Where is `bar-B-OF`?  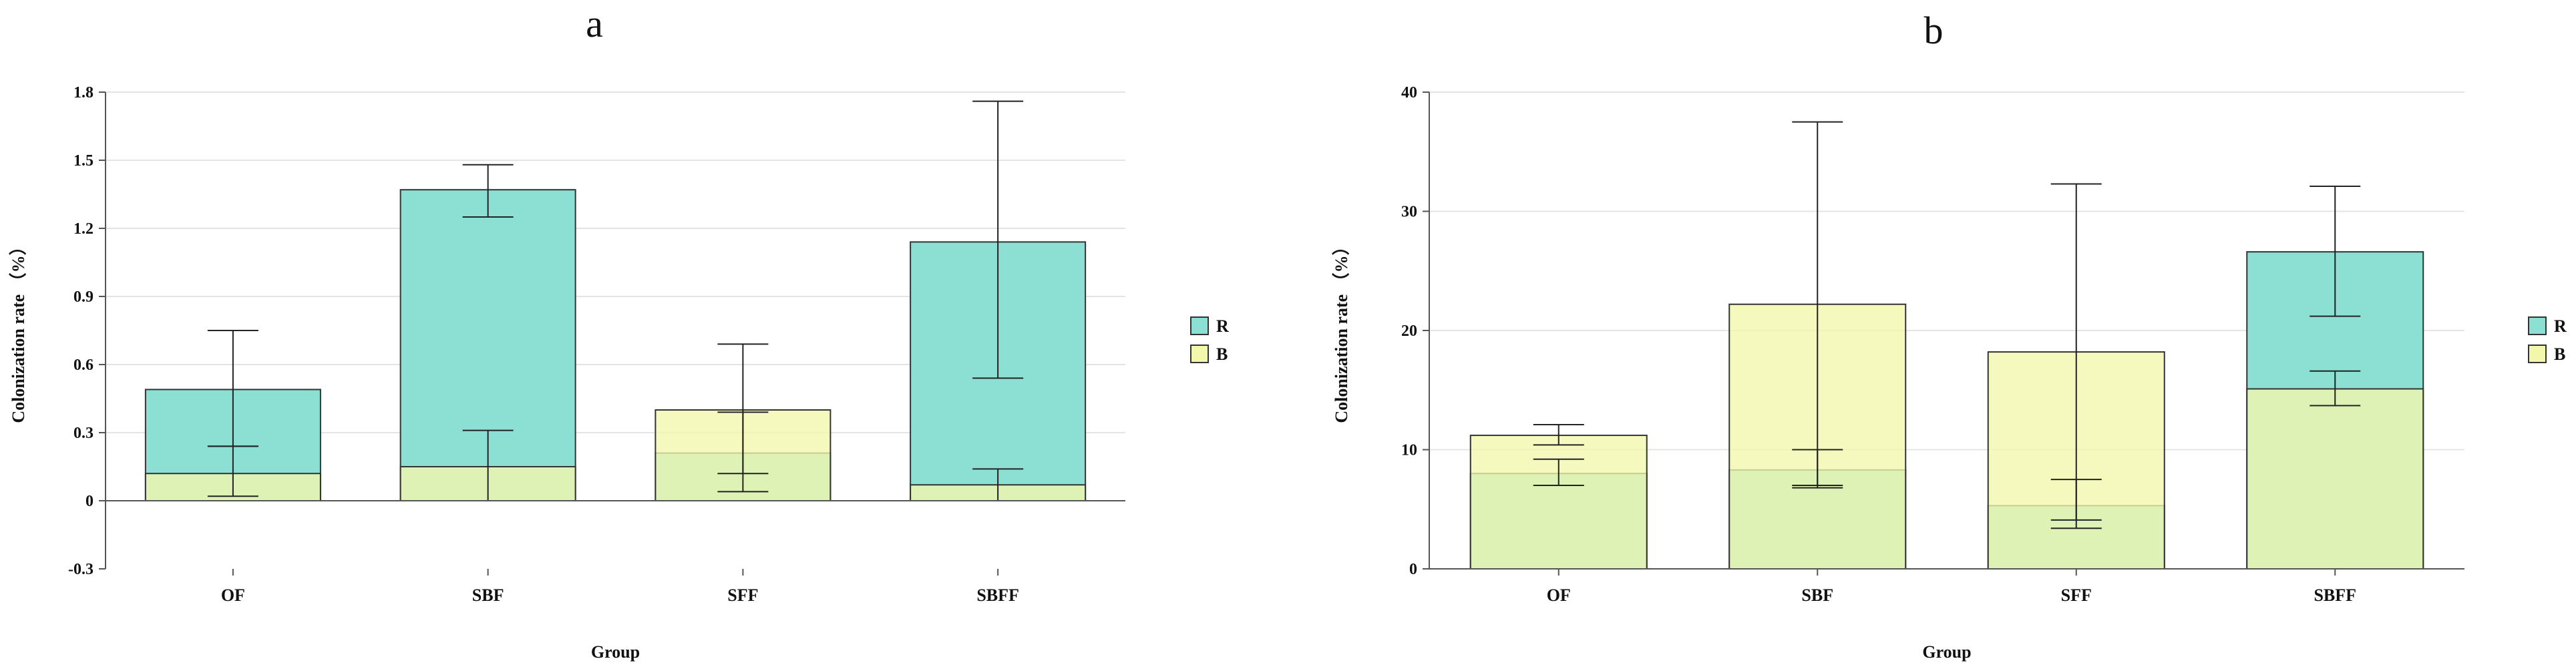 bar-B-OF is located at coordinates (1559, 502).